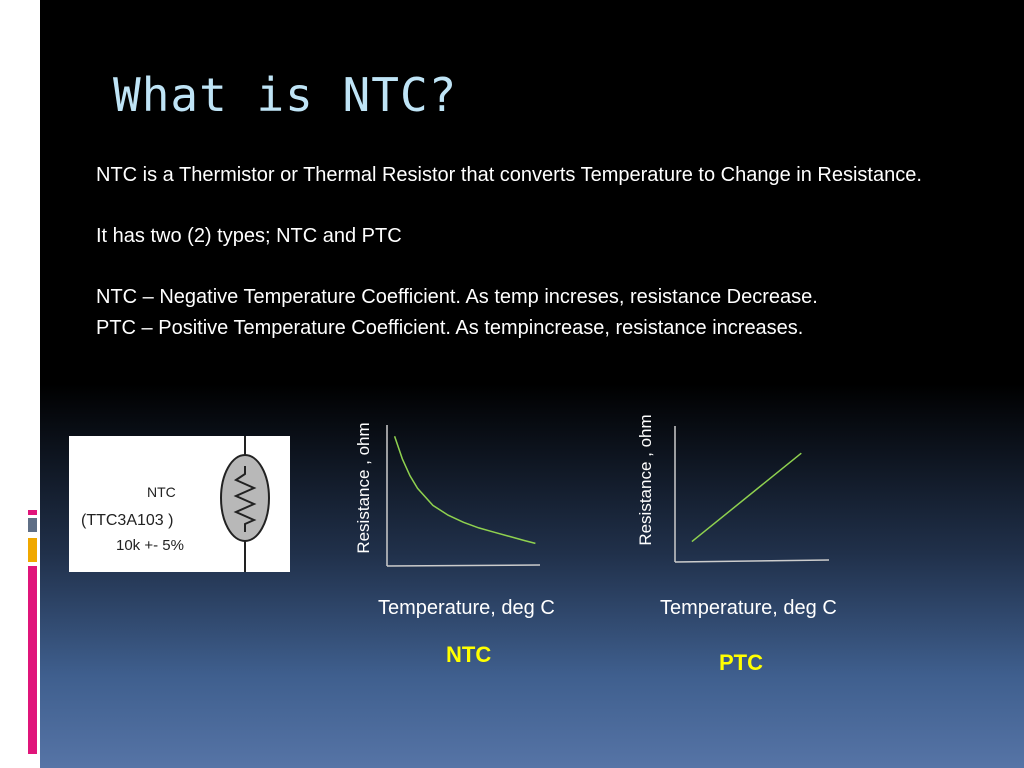 This screenshot has height=768, width=1024. I want to click on accent-orange, so click(32, 550).